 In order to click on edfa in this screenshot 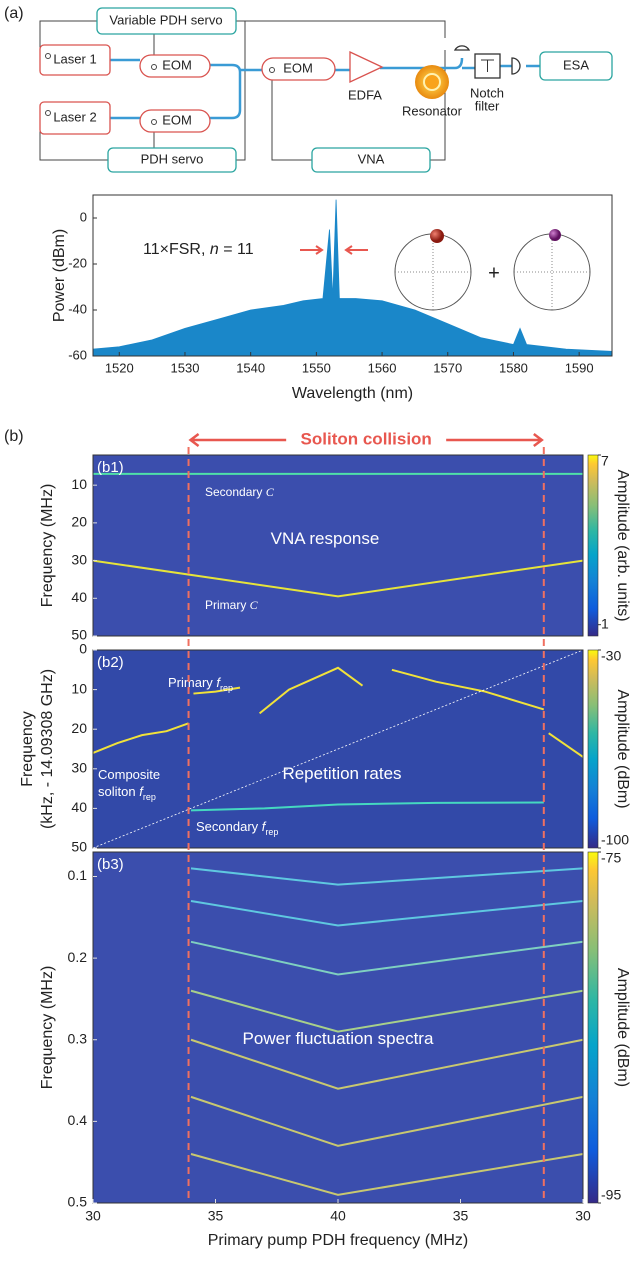, I will do `click(366, 67)`.